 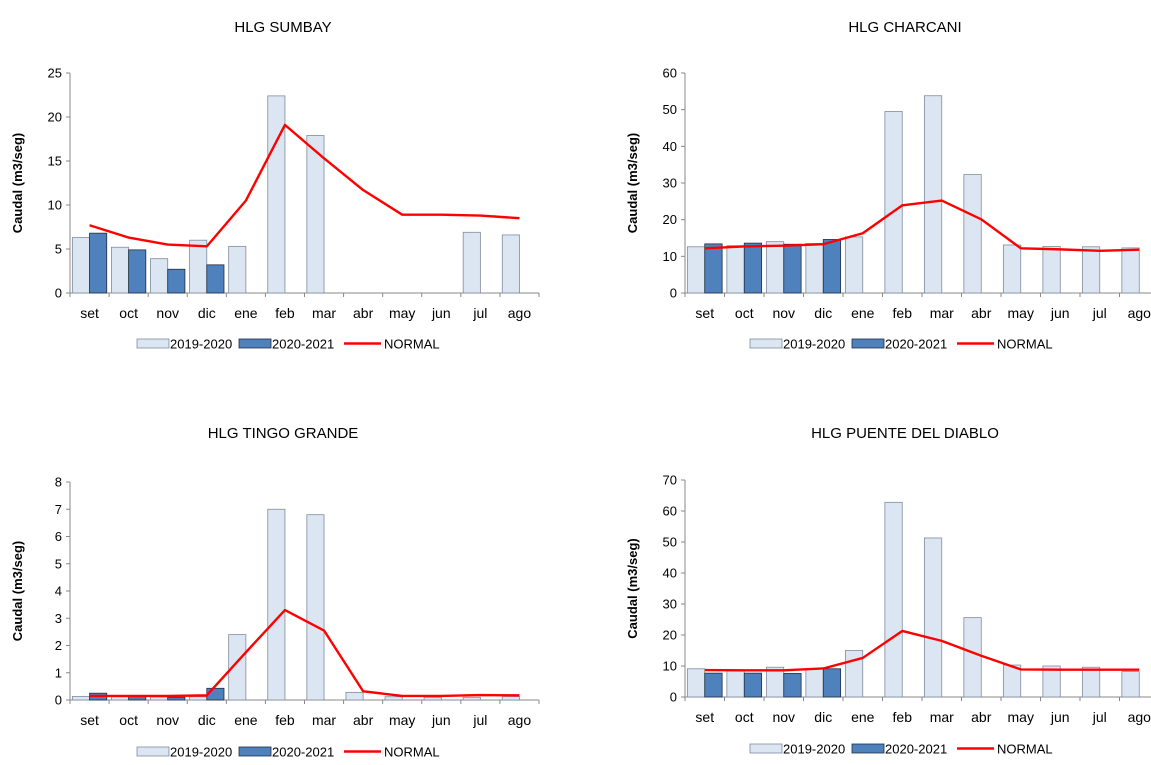 What do you see at coordinates (58, 645) in the screenshot?
I see `y-tick-label: 2` at bounding box center [58, 645].